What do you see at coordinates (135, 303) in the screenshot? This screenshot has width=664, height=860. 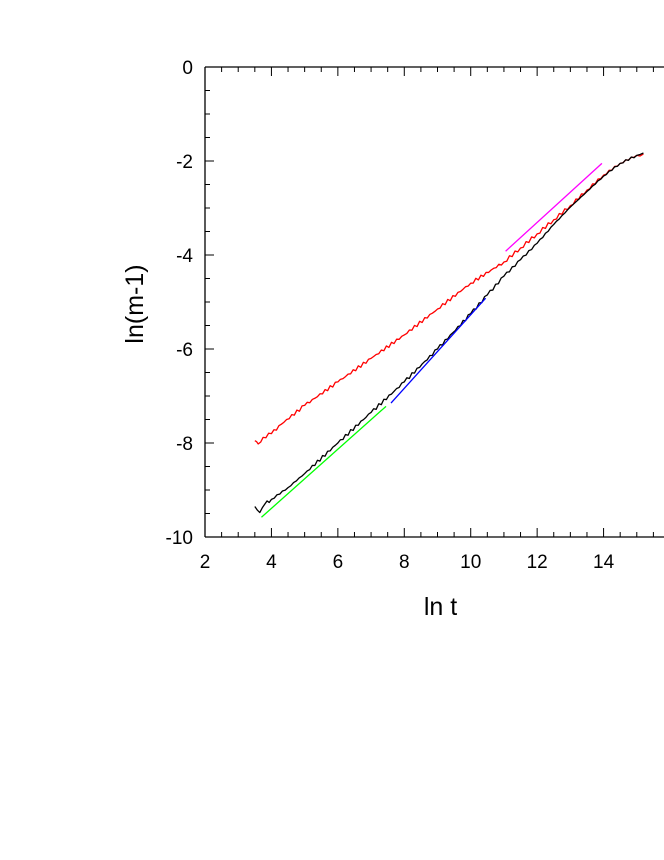 I see `y-axis-title: ln(m-1)` at bounding box center [135, 303].